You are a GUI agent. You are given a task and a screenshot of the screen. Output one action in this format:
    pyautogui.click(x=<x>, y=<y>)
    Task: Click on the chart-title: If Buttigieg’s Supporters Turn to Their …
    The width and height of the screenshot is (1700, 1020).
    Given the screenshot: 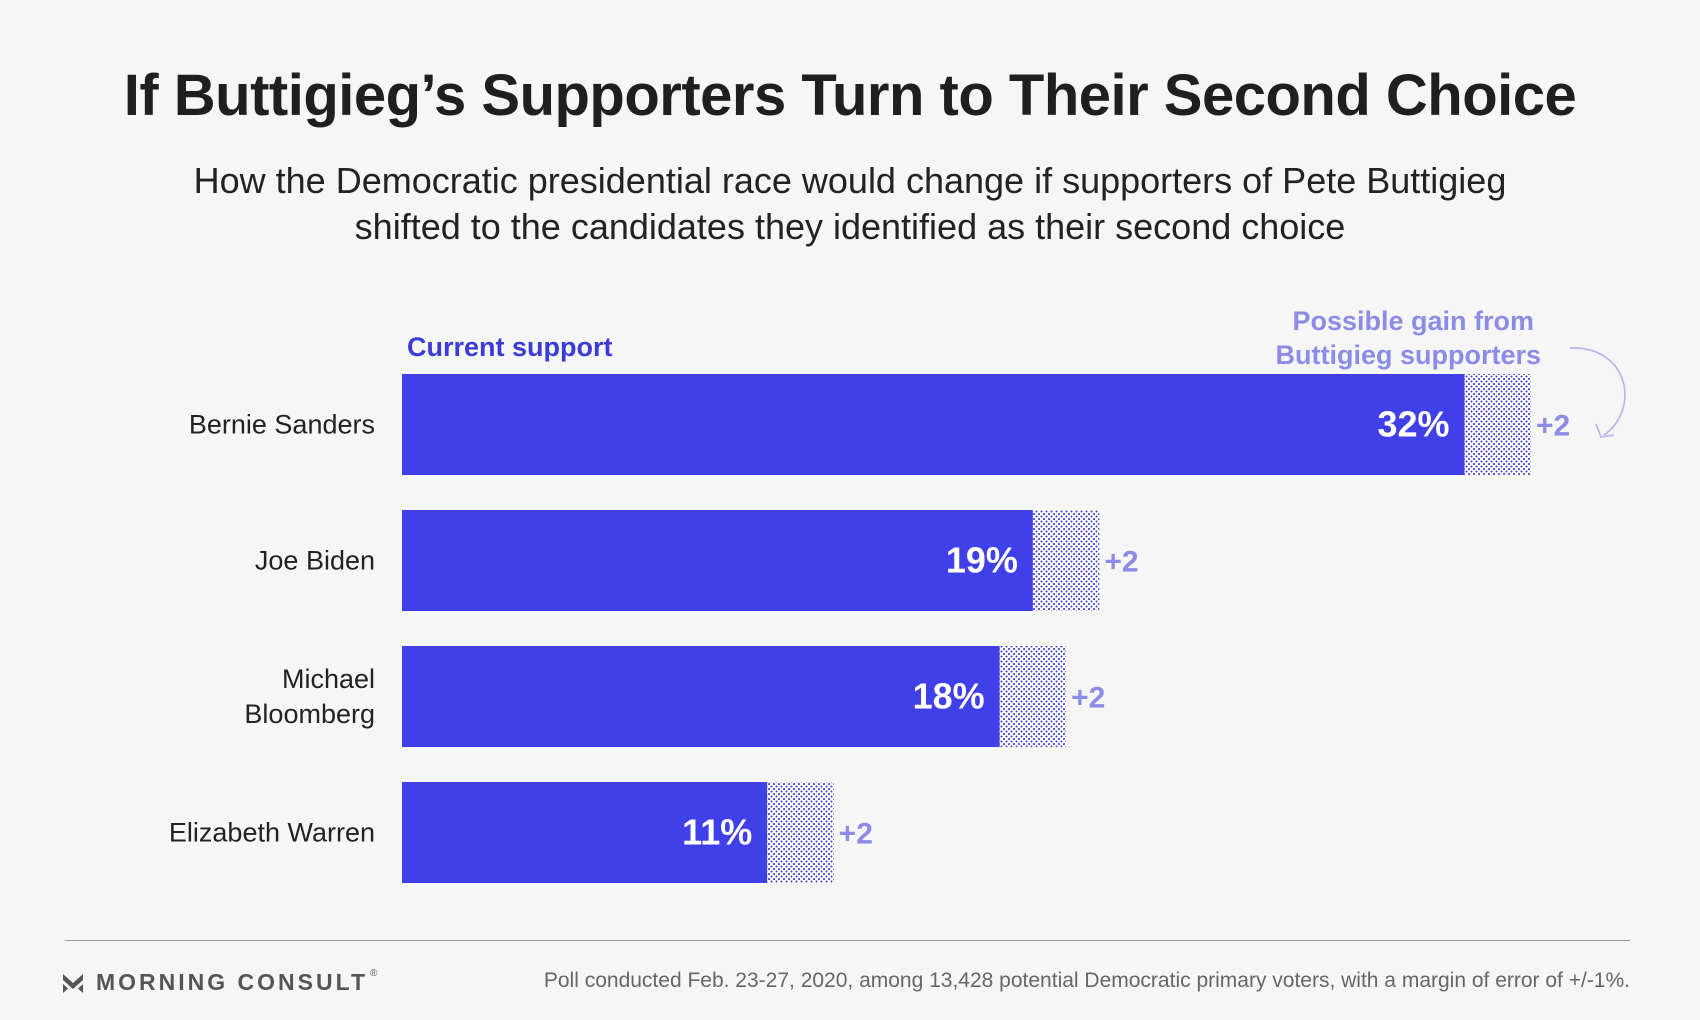 What is the action you would take?
    pyautogui.click(x=850, y=95)
    